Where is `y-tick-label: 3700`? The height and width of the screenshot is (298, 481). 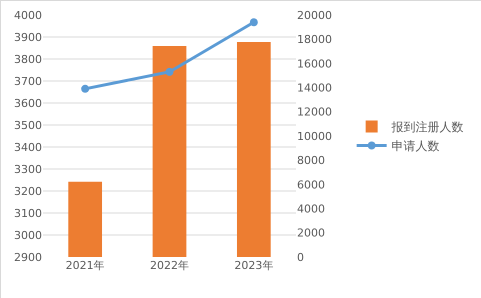 y-tick-label: 3700 is located at coordinates (28, 81).